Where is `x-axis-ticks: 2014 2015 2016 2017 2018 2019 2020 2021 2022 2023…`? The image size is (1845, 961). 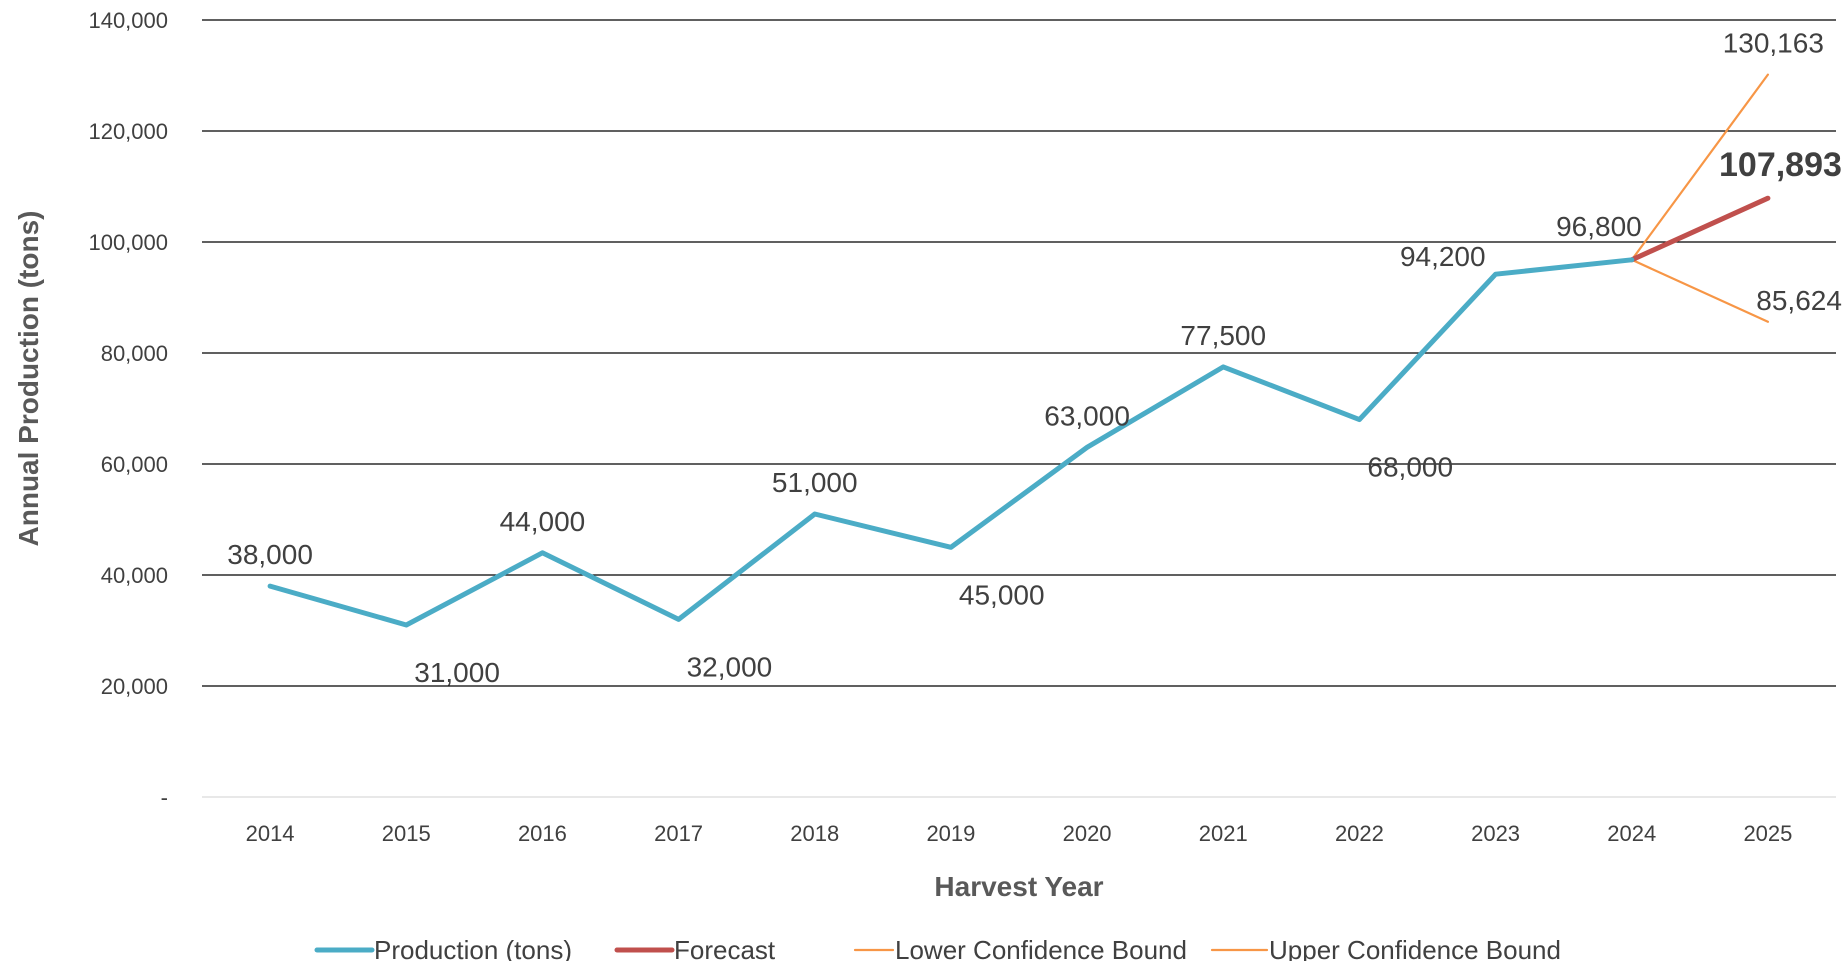
x-axis-ticks: 2014 2015 2016 2017 2018 2019 2020 2021 2022 2023… is located at coordinates (1019, 833).